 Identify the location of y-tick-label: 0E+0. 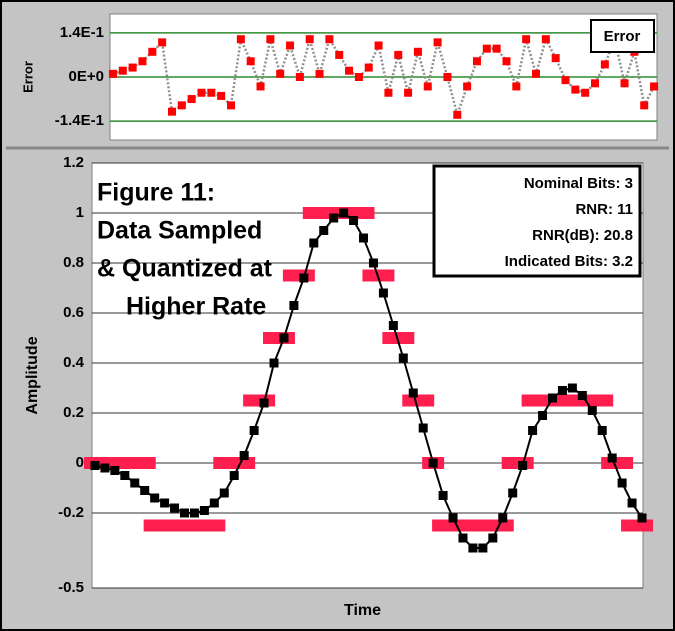
(86, 76).